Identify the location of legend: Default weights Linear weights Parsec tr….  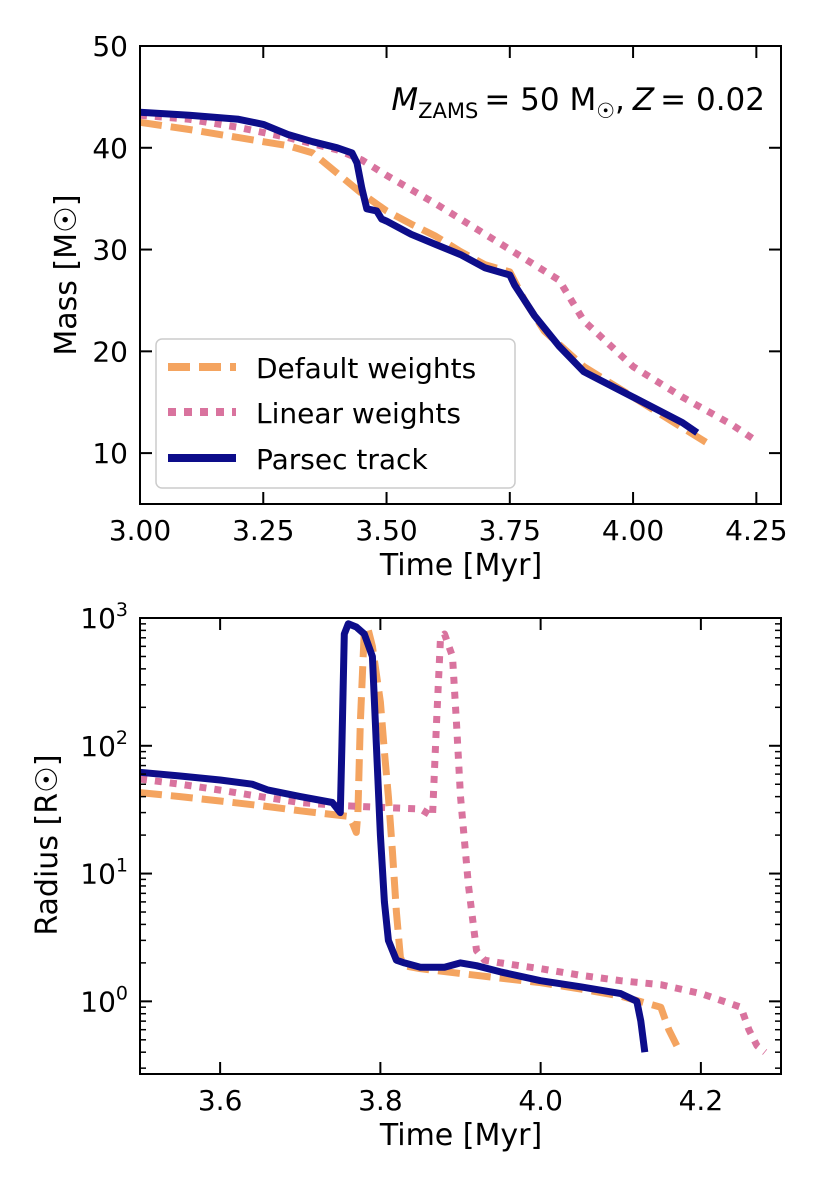
(335, 413).